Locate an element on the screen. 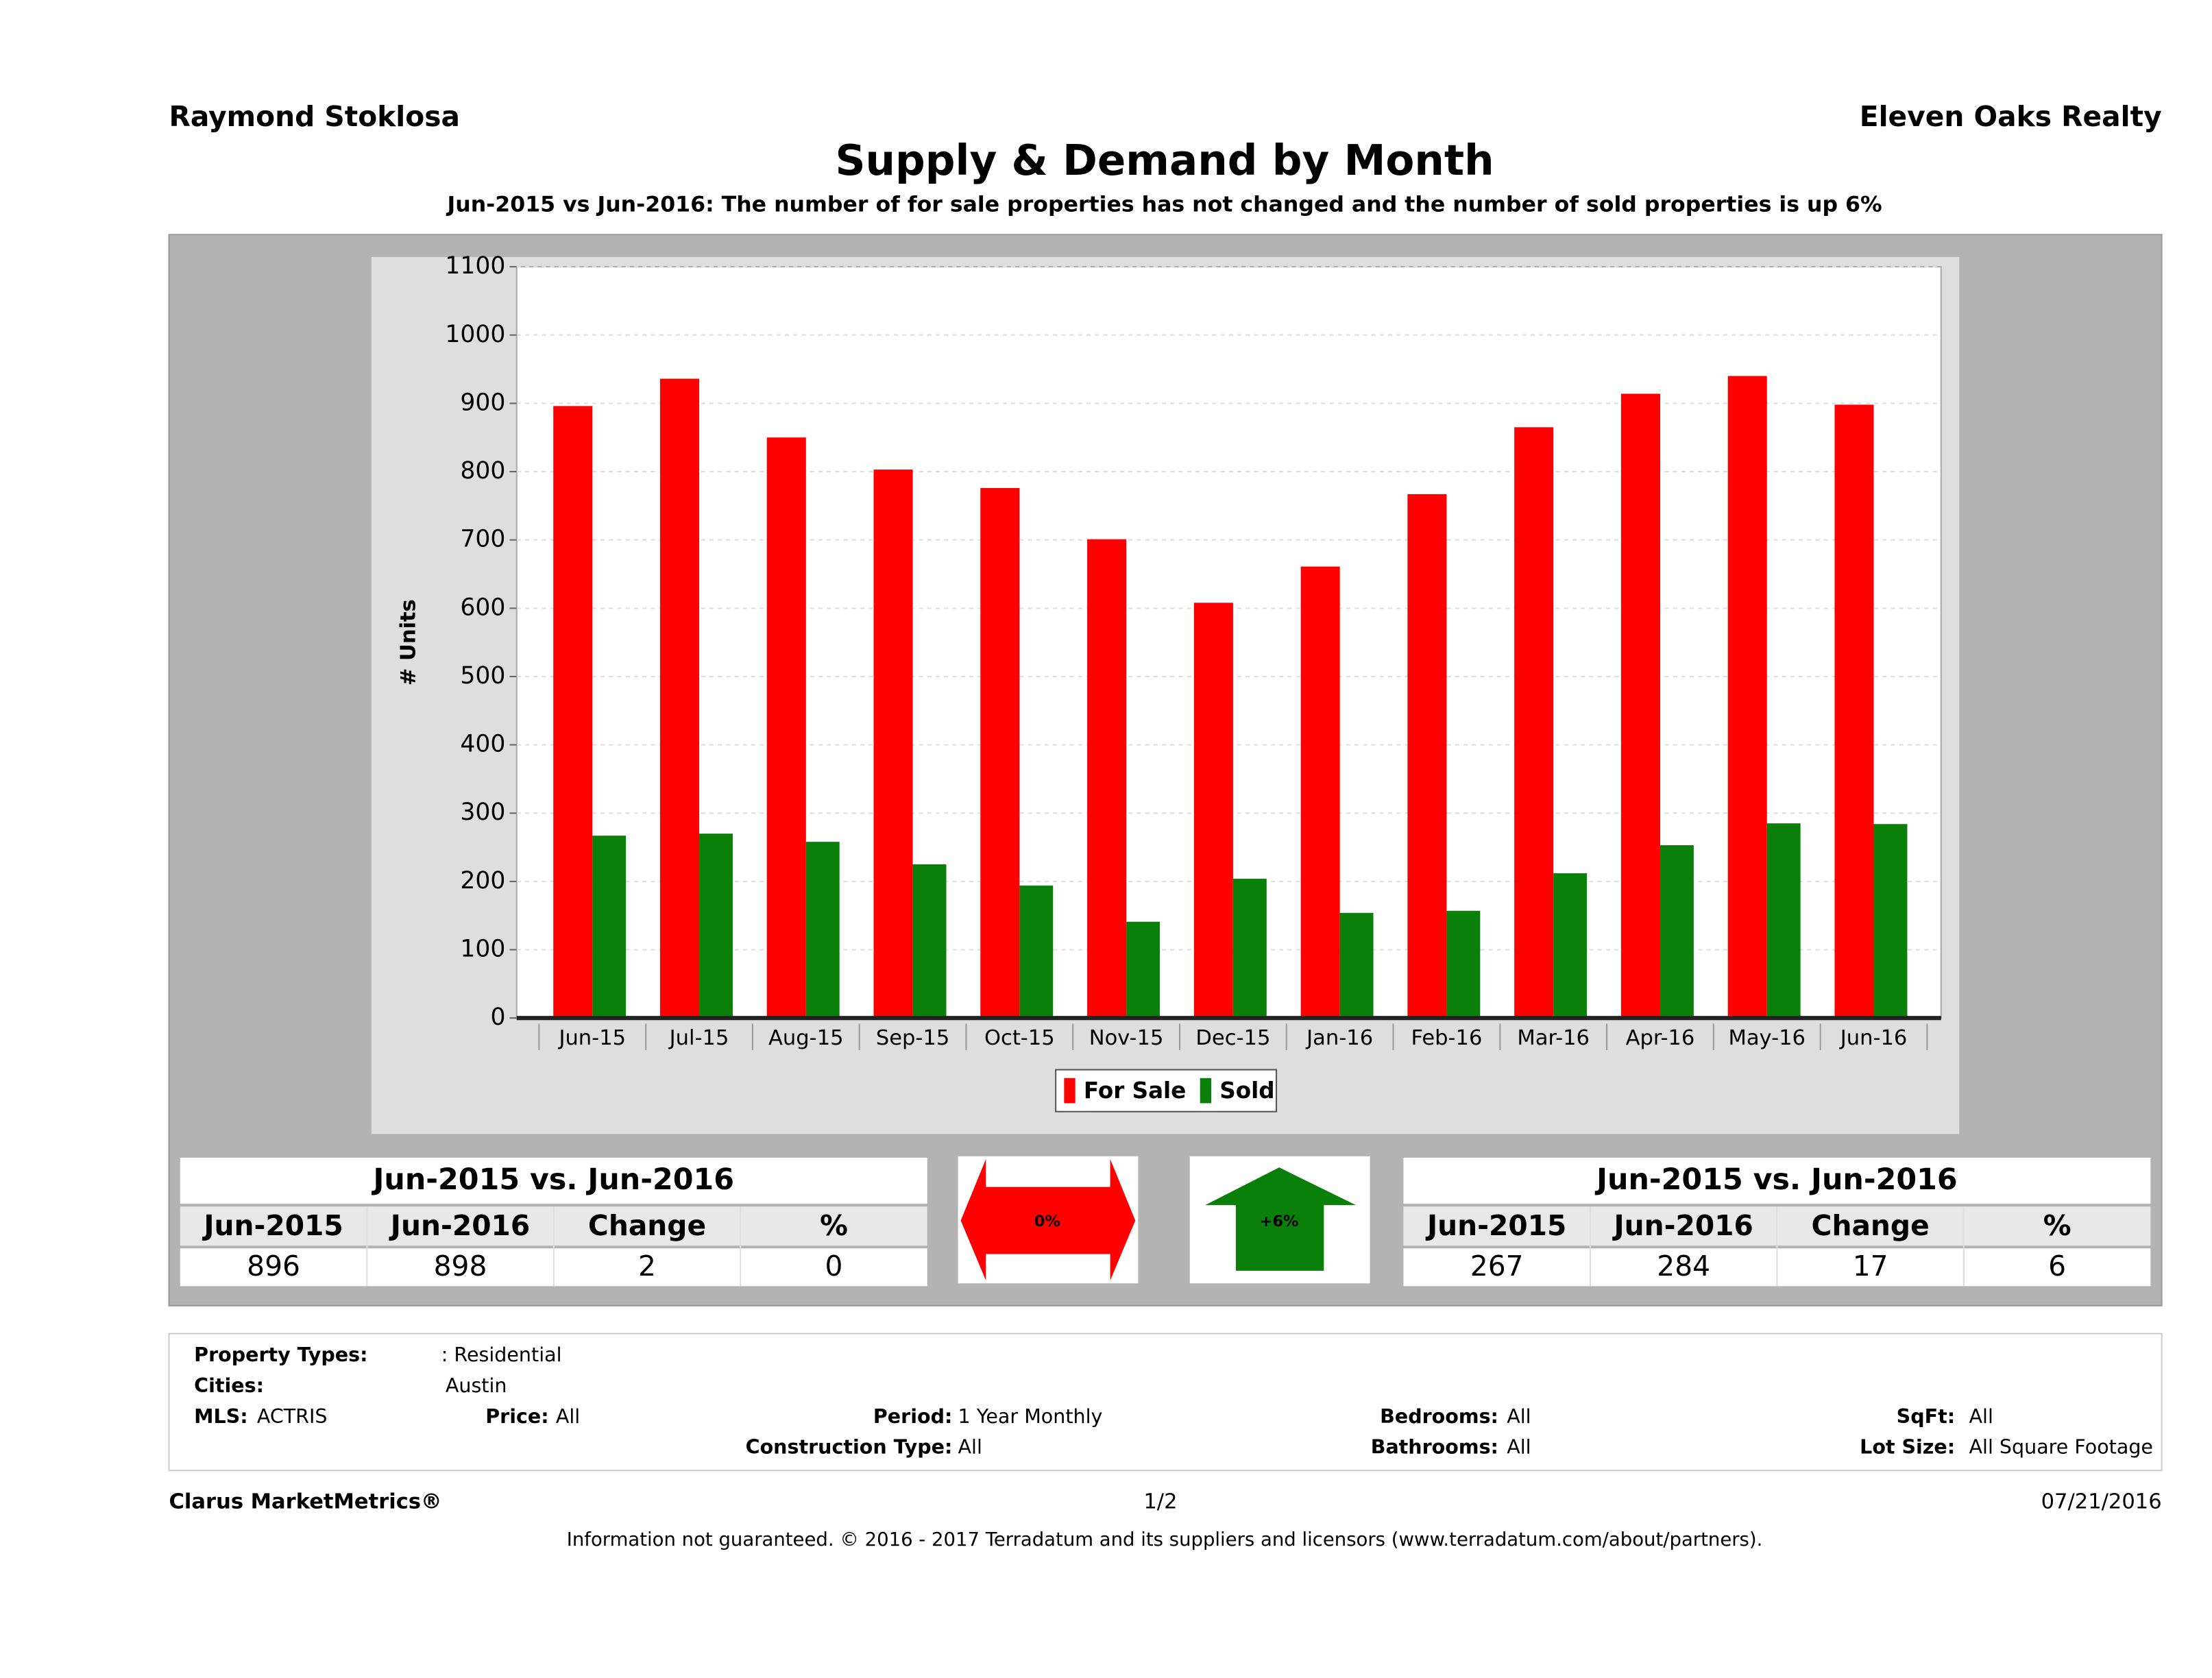 The height and width of the screenshot is (1678, 2212). filter-box is located at coordinates (1165, 1402).